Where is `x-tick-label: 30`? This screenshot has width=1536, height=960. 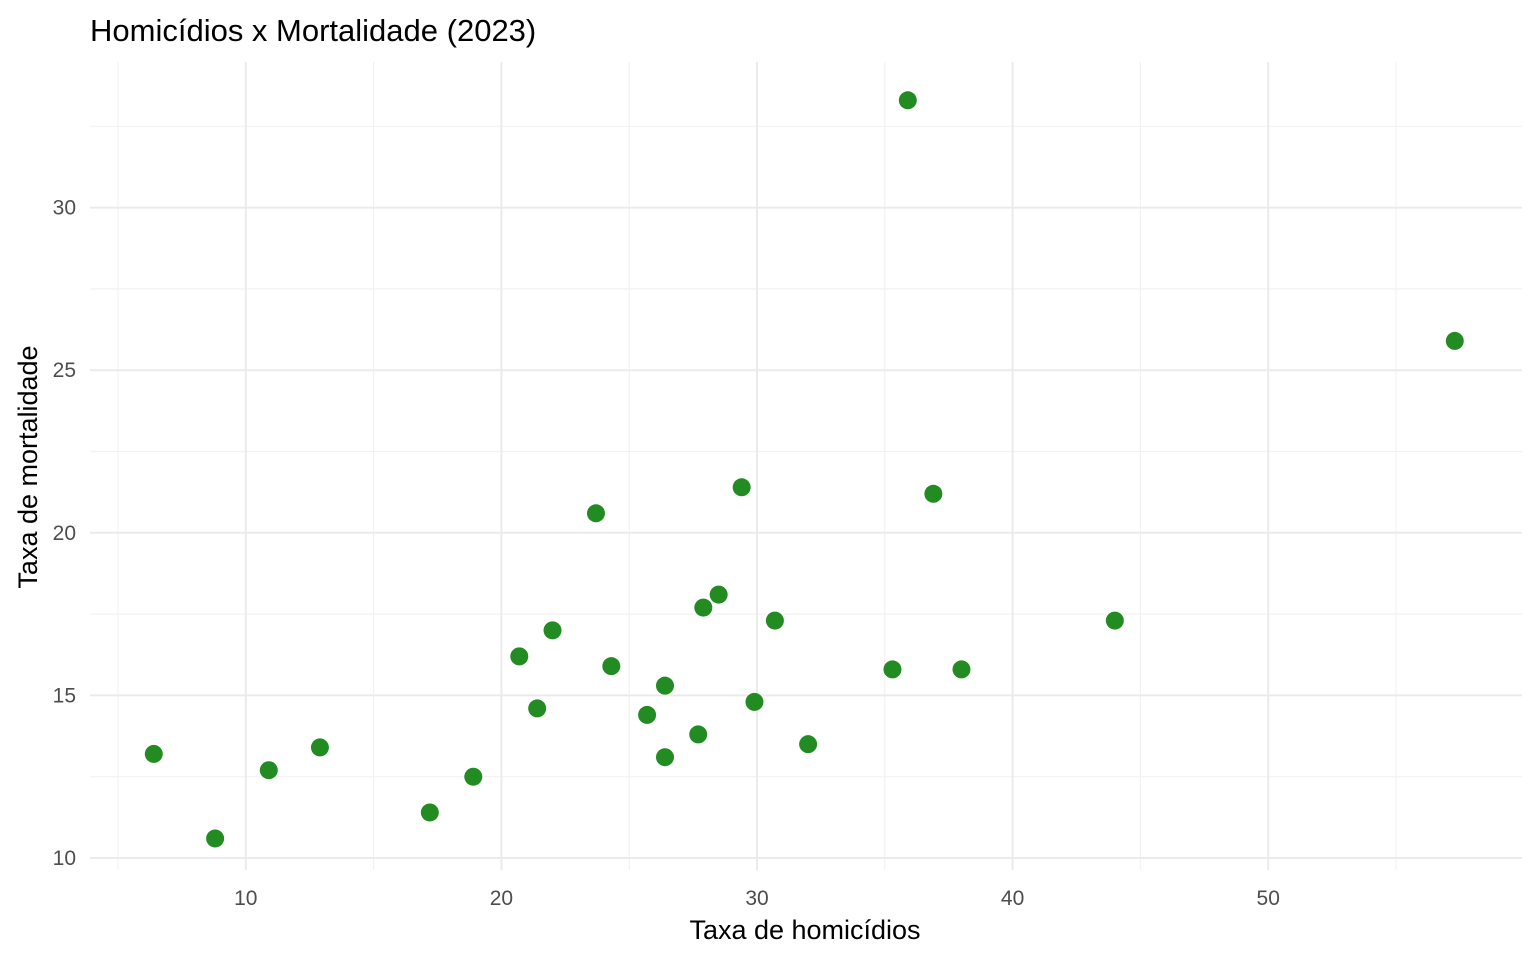
x-tick-label: 30 is located at coordinates (756, 898).